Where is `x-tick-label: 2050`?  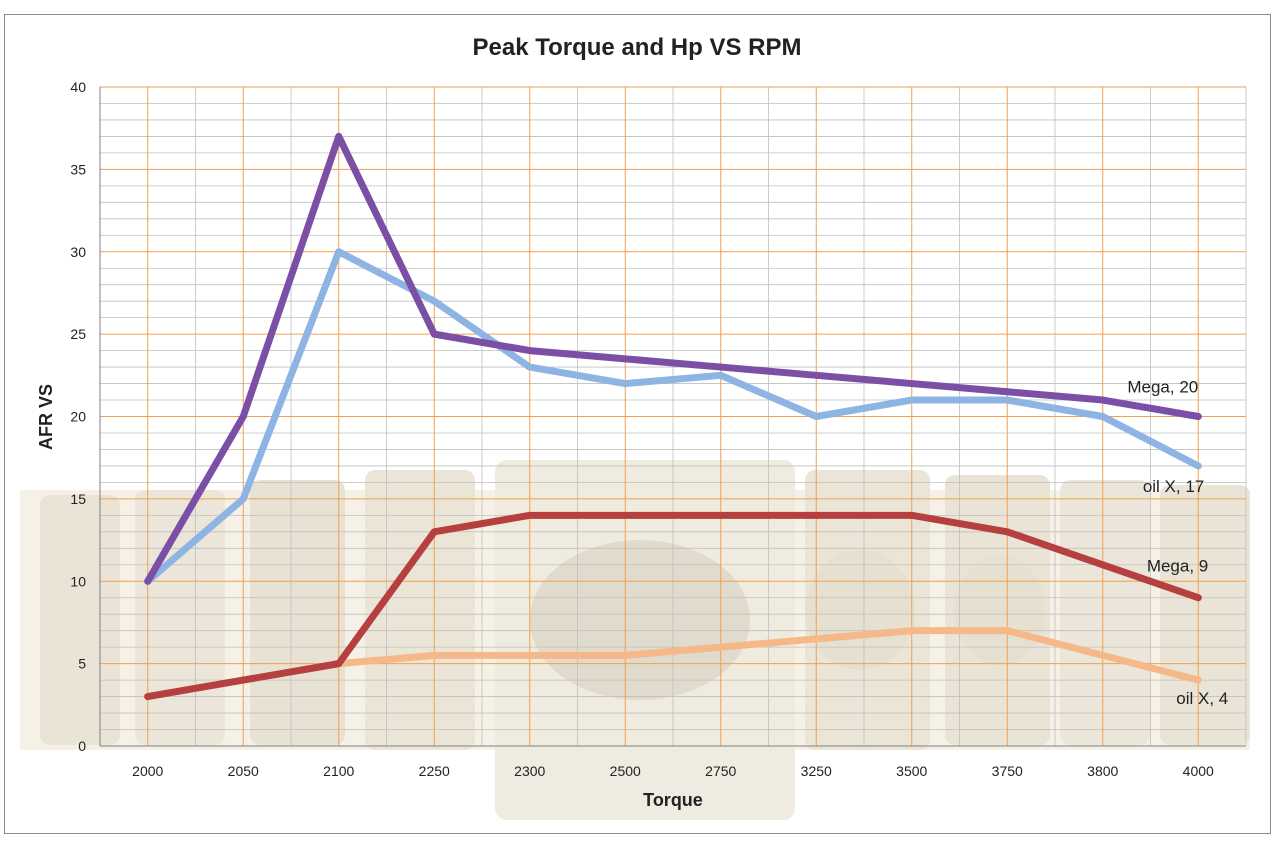
x-tick-label: 2050 is located at coordinates (243, 771).